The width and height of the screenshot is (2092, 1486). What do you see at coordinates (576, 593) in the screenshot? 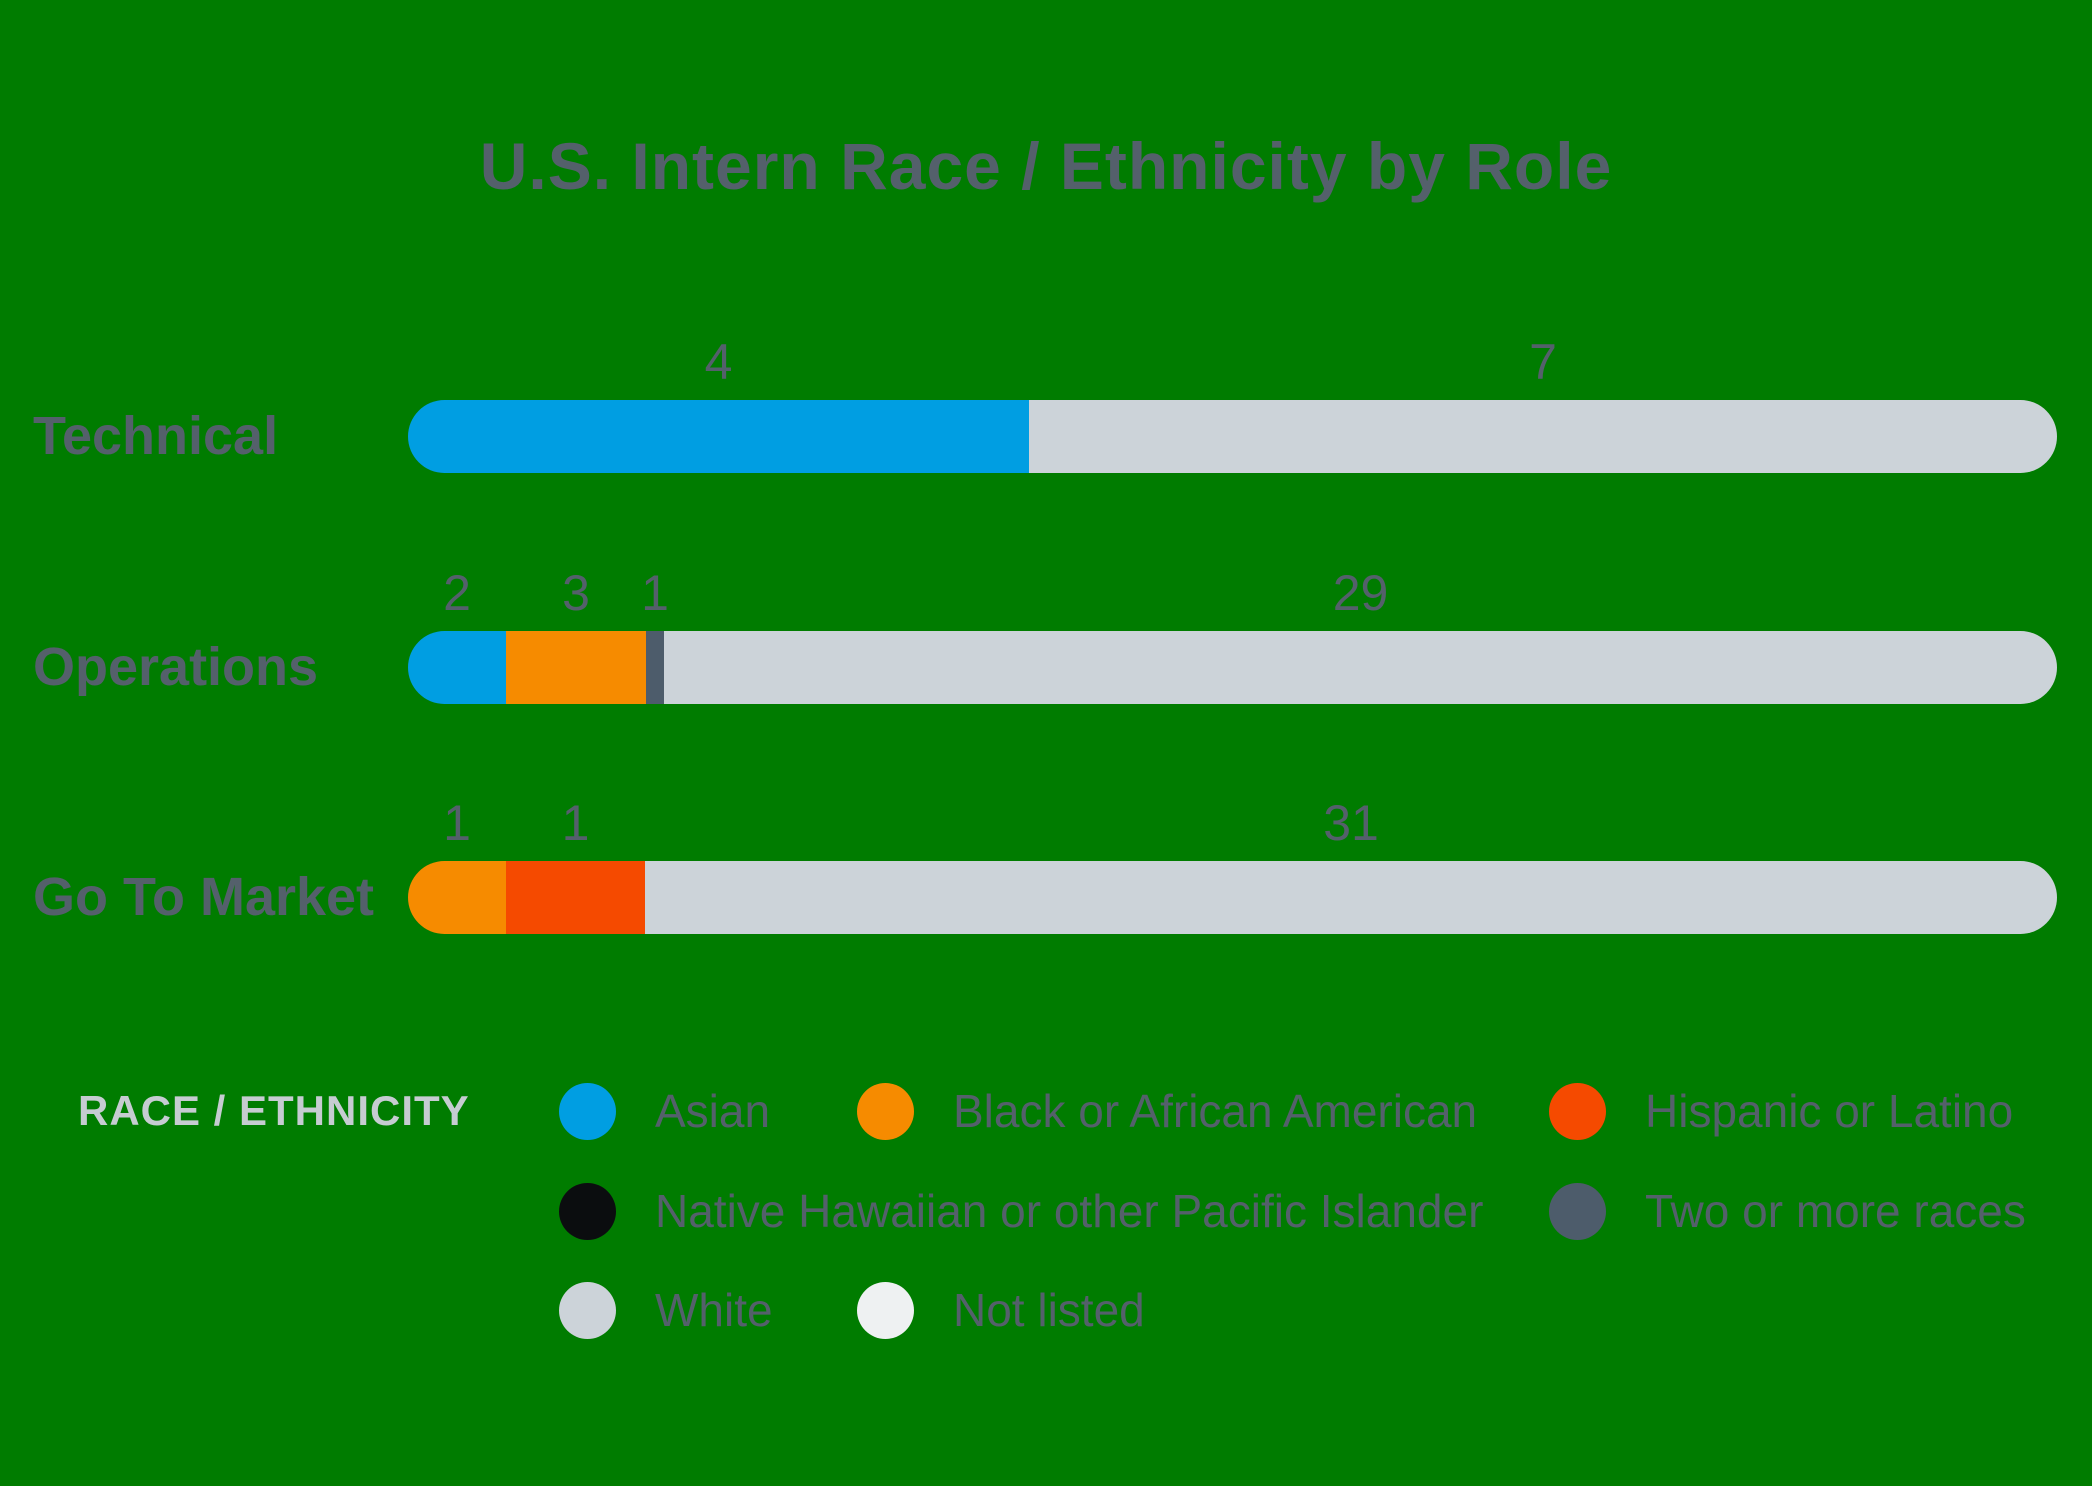
I see `segment-value-label: 3` at bounding box center [576, 593].